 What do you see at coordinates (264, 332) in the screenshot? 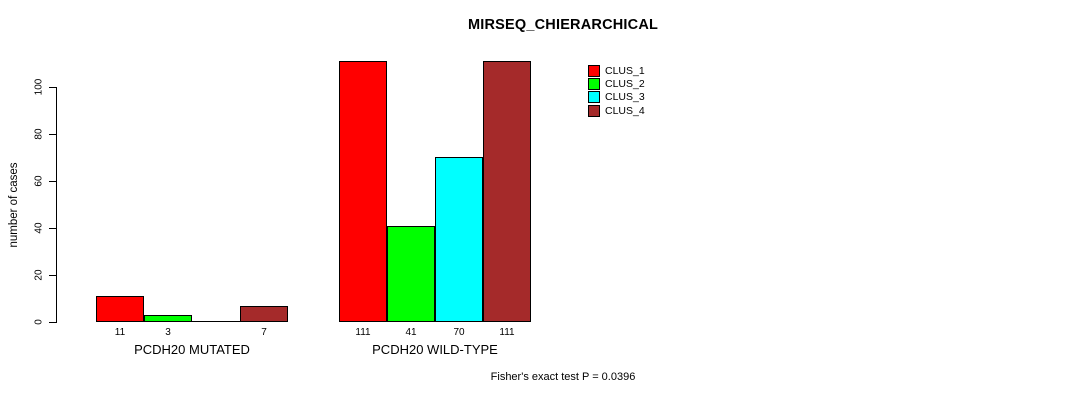
I see `bar-value-label: 7` at bounding box center [264, 332].